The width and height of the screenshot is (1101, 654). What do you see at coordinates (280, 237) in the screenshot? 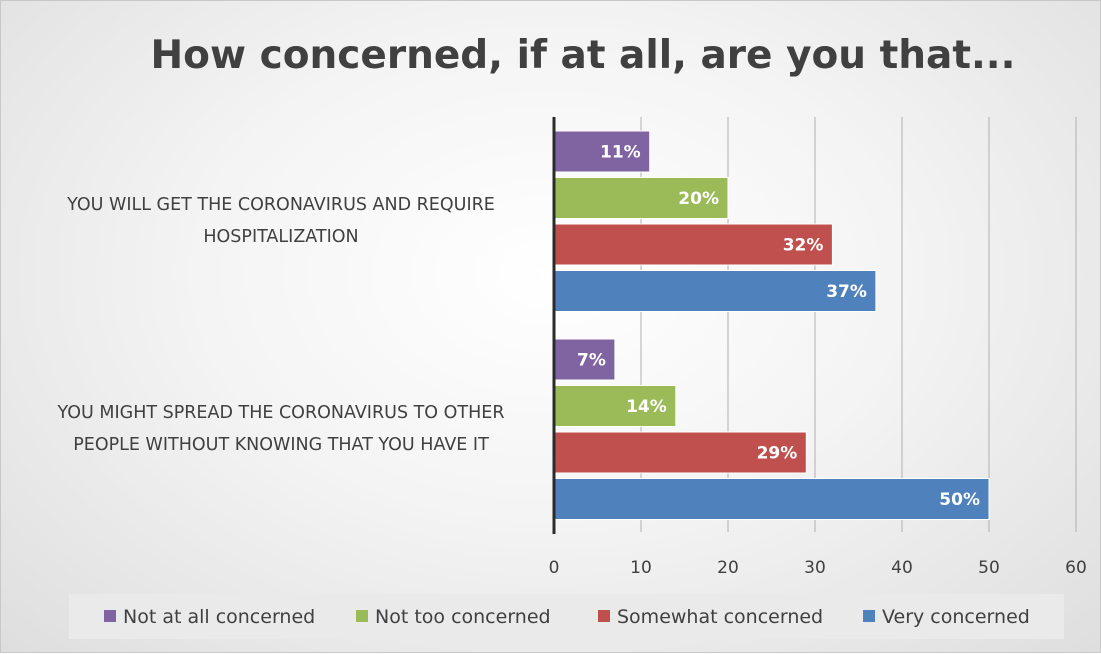
I see `category-label: HOSPITALIZATION` at bounding box center [280, 237].